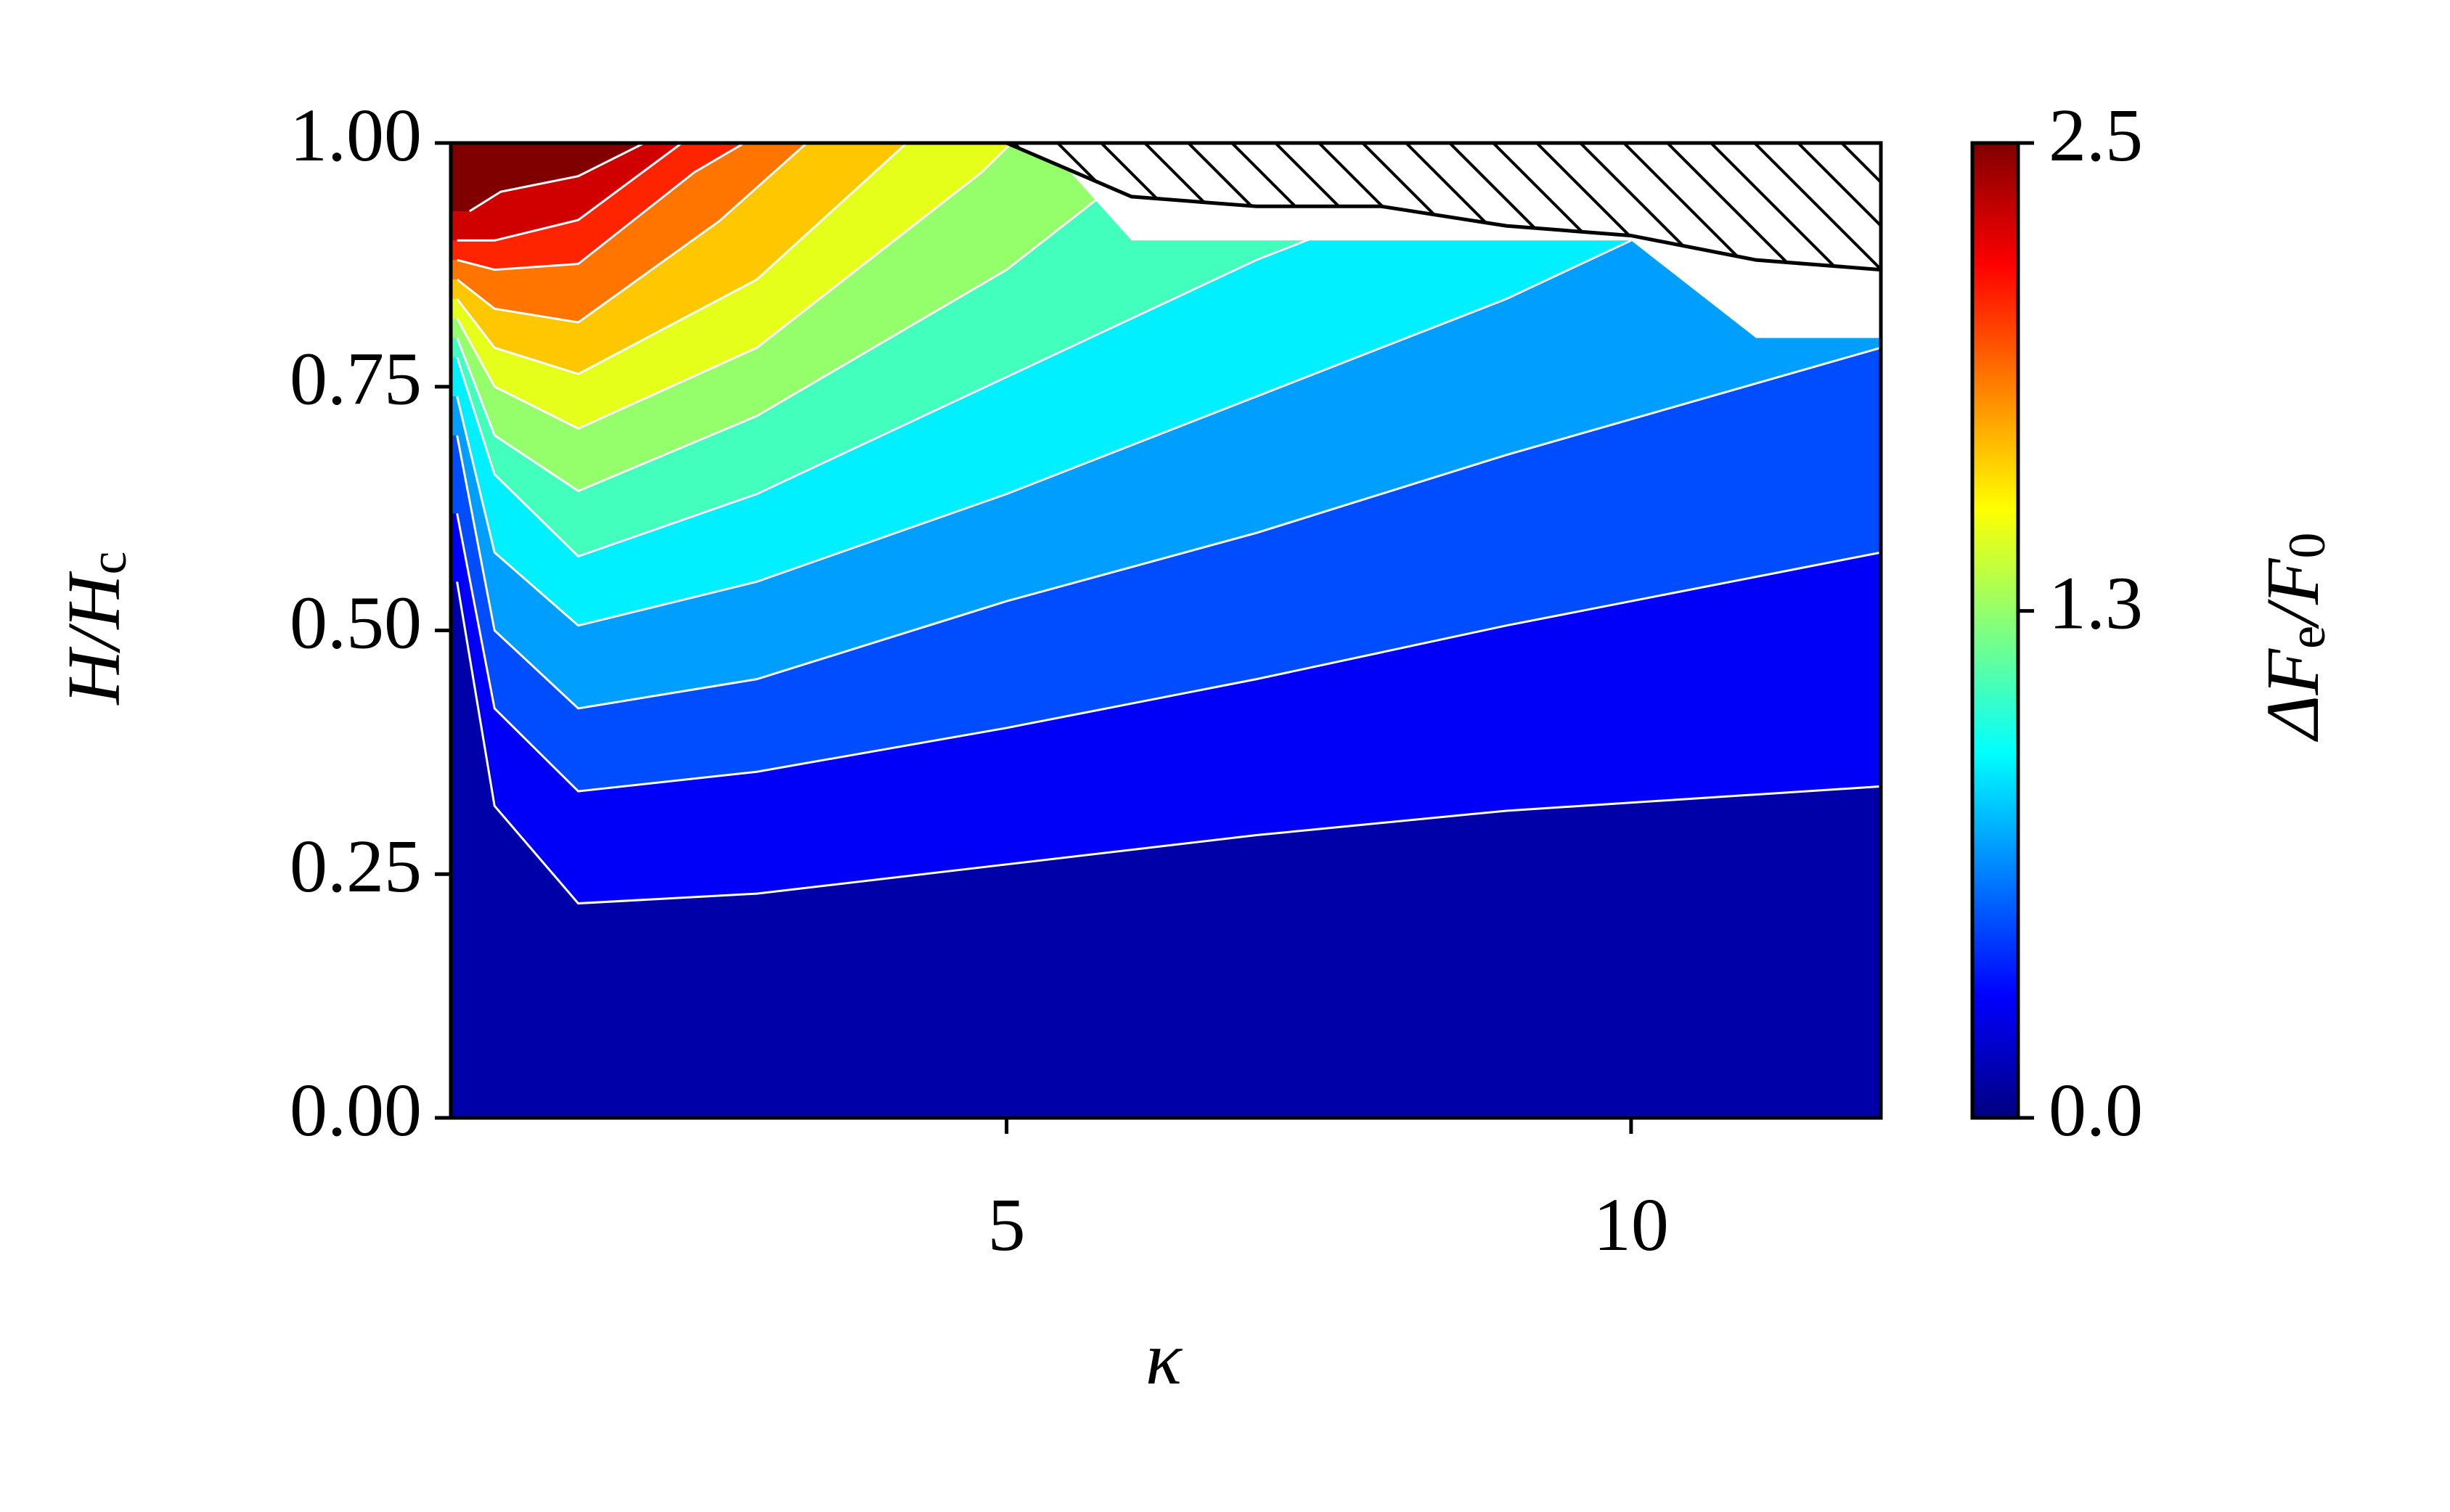 The image size is (2450, 1512). Describe the element at coordinates (108, 562) in the screenshot. I see `y-label-sub: c` at that location.